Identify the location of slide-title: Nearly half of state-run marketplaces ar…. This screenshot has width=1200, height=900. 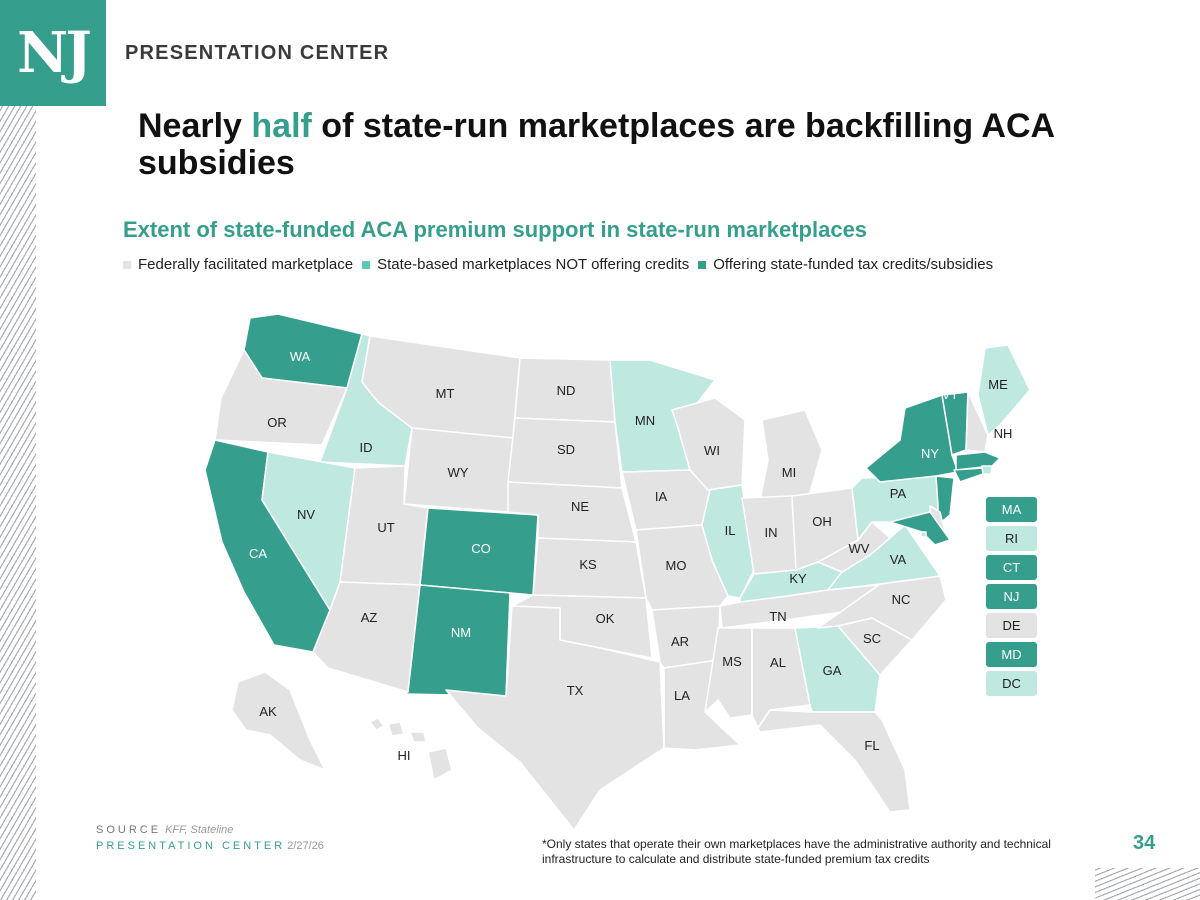
(638, 145).